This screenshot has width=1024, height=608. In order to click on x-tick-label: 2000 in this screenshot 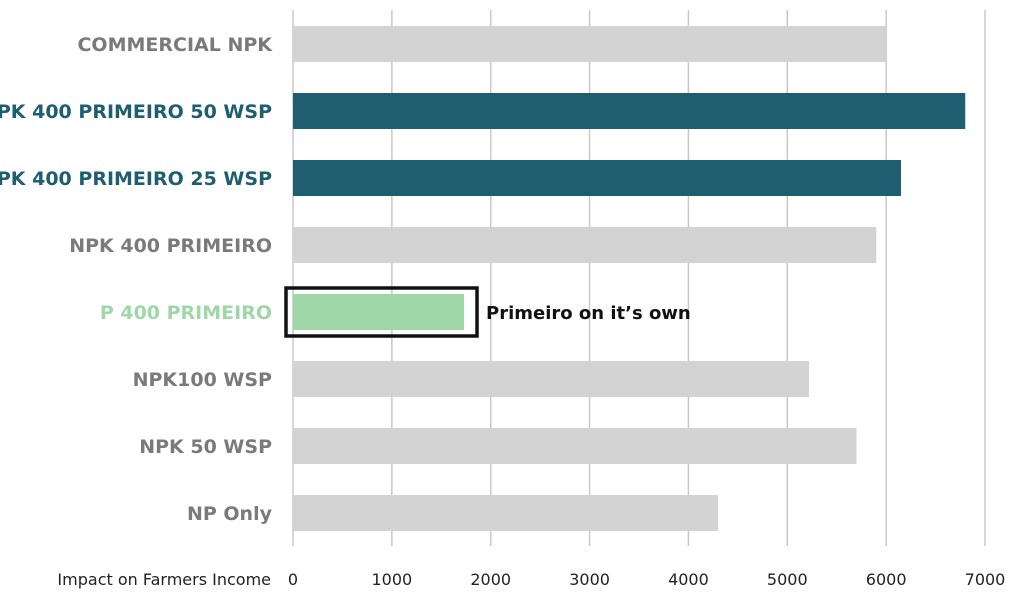, I will do `click(490, 579)`.